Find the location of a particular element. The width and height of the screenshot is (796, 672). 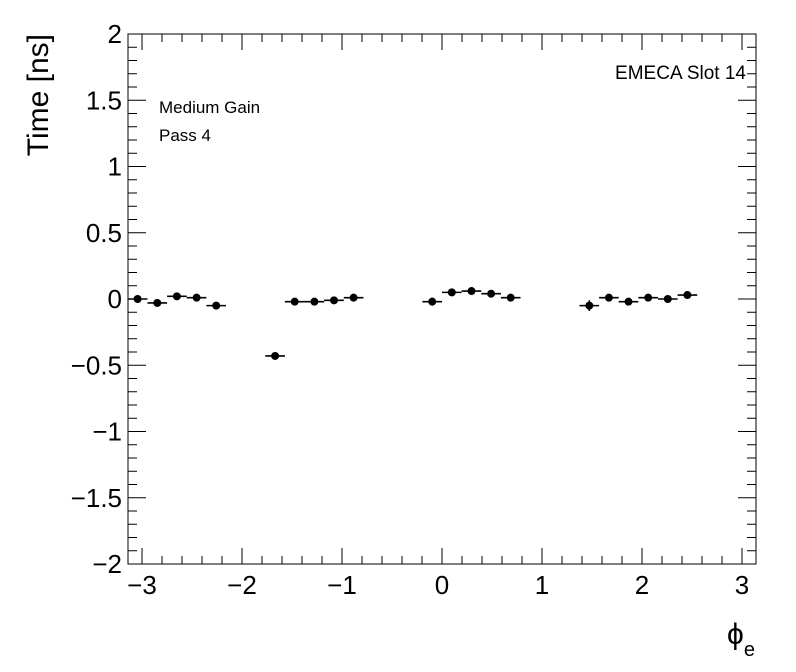

x-tick-label: 2 is located at coordinates (642, 585).